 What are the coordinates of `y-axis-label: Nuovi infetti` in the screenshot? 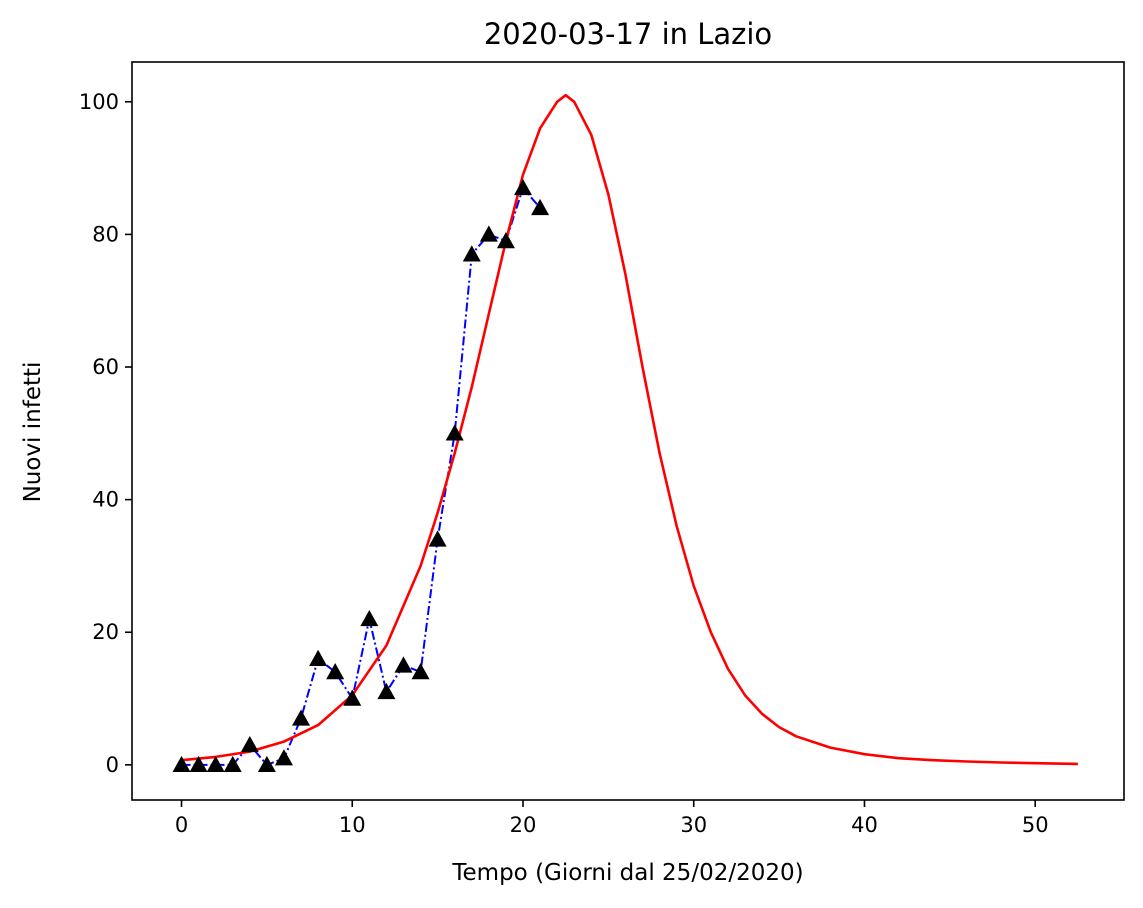 It's located at (33, 432).